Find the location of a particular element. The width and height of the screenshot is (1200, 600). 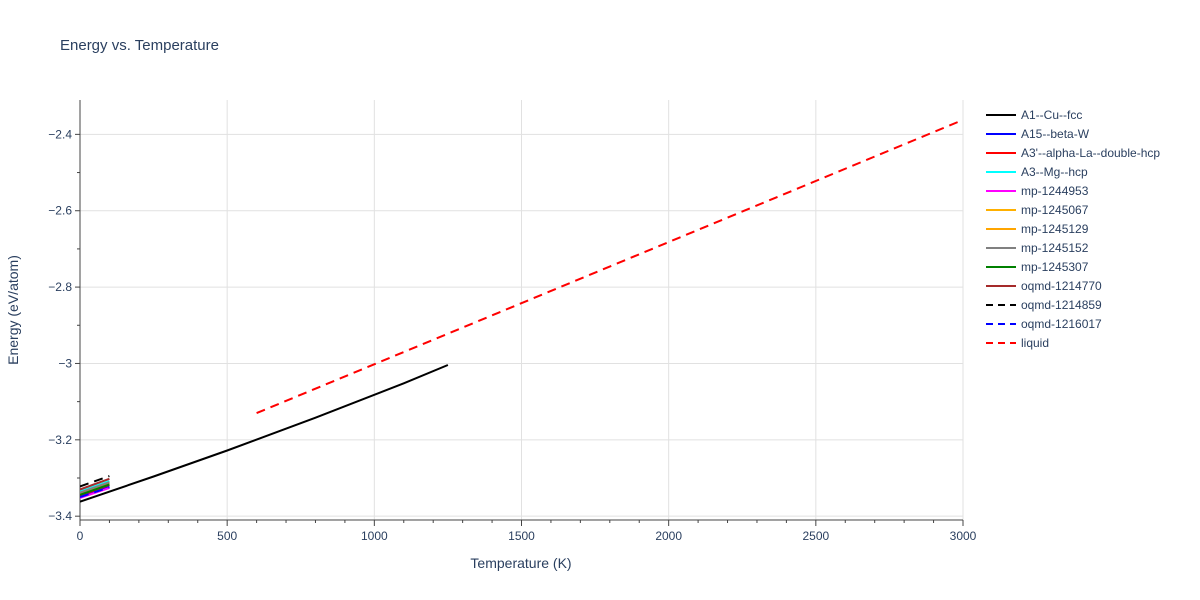

legend-item: oqmd-1216017 is located at coordinates (1044, 324).